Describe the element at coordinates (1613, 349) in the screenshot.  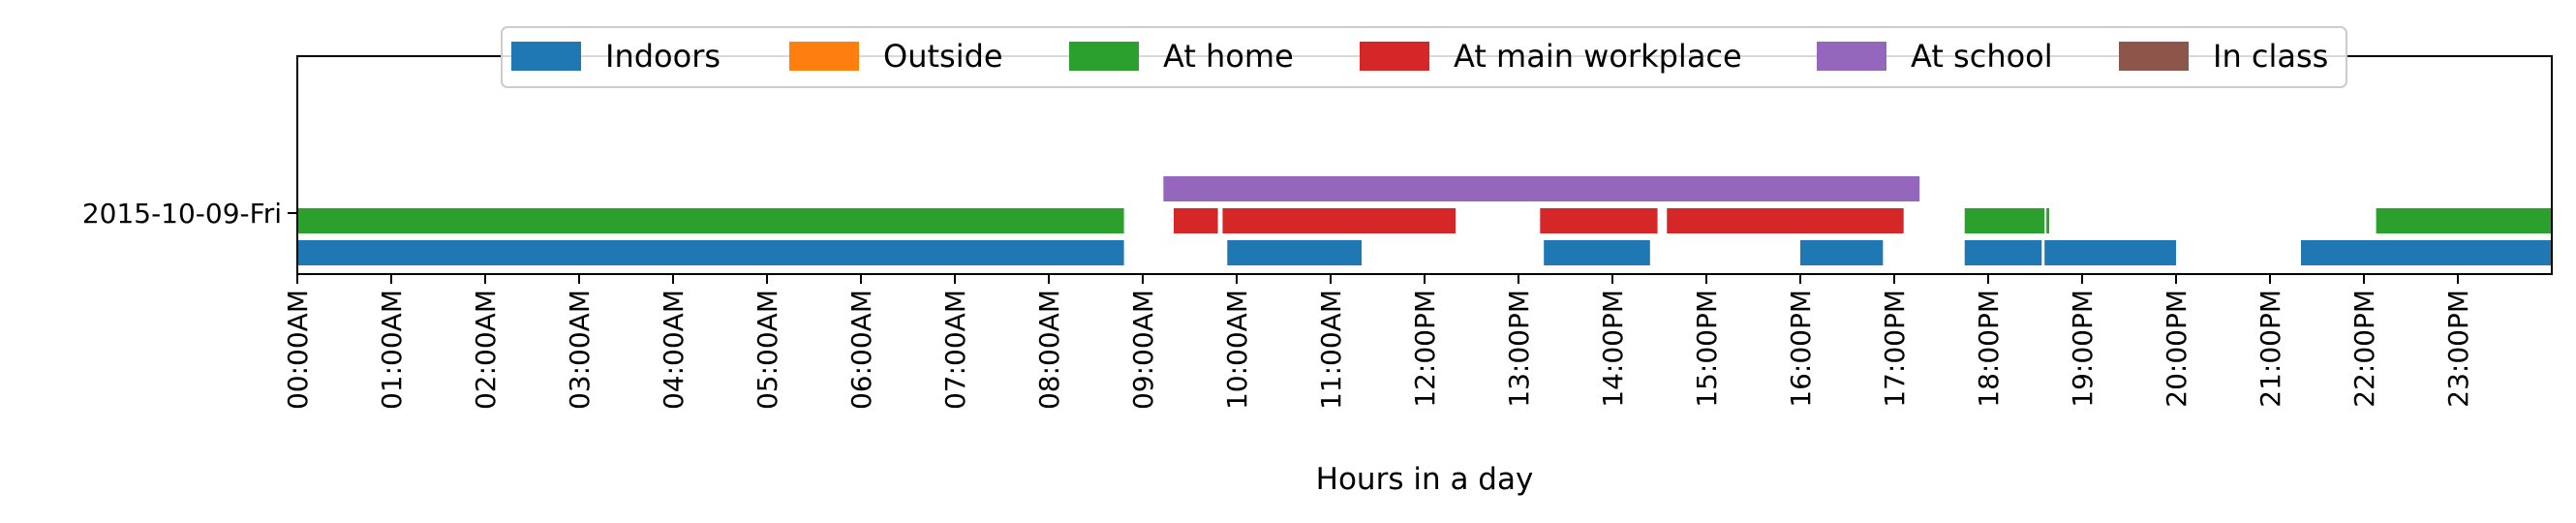
I see `x-tick-label: 14:00PM` at that location.